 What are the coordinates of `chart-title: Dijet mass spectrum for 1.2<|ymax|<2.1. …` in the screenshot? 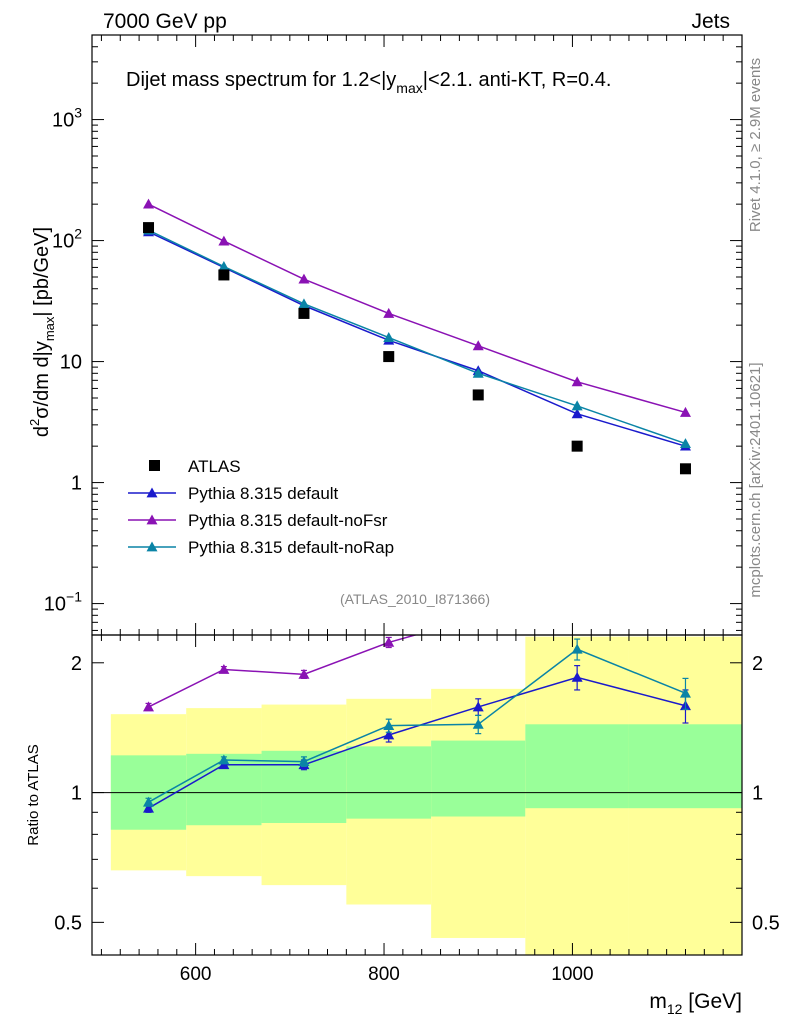 It's located at (368, 82).